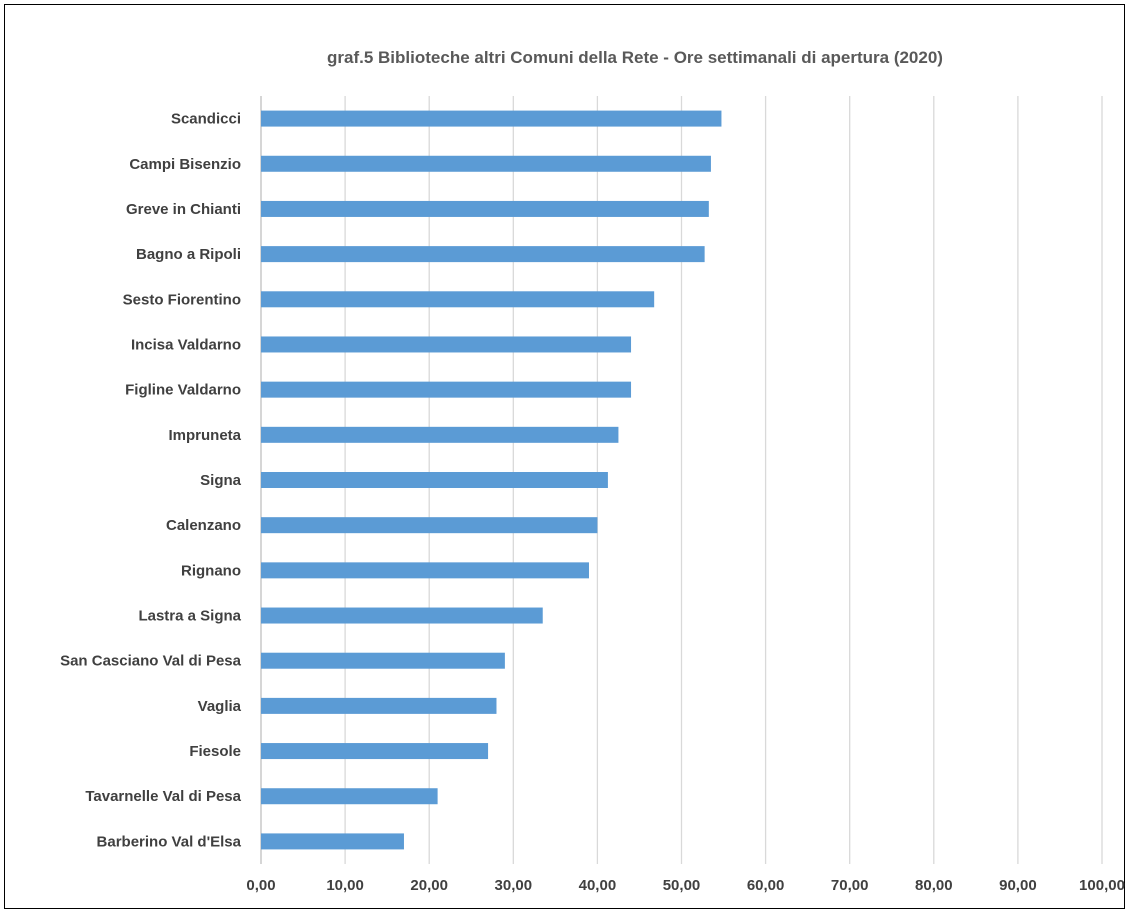 The height and width of the screenshot is (914, 1130). I want to click on category-label: Fiesole, so click(215, 751).